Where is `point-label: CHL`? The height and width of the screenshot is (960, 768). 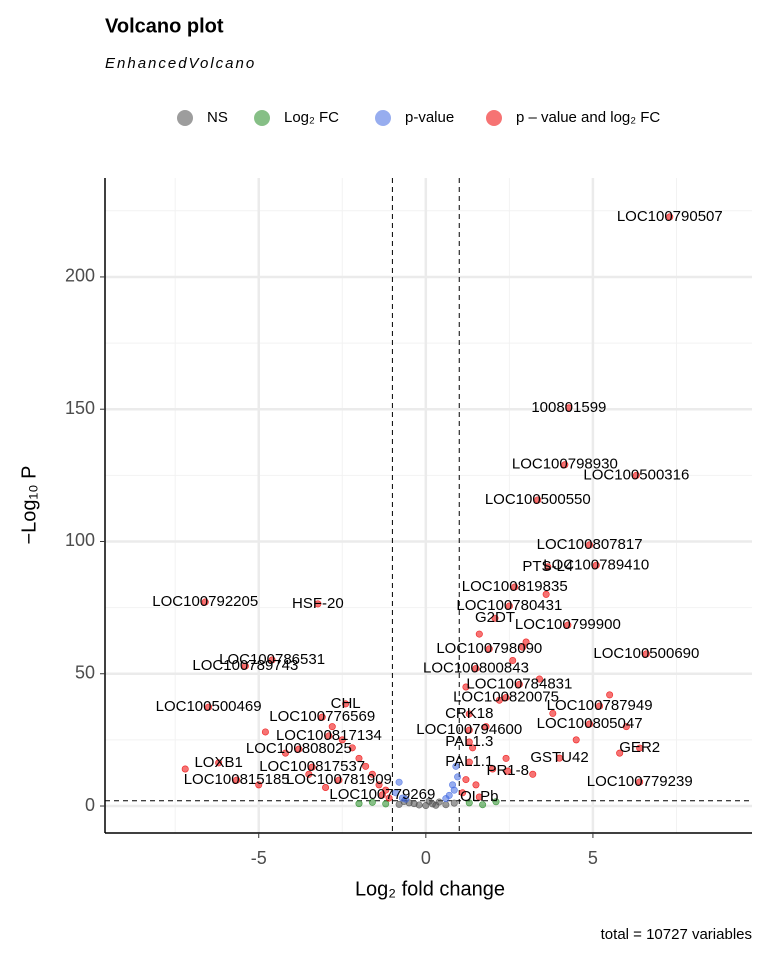
point-label: CHL is located at coordinates (346, 703).